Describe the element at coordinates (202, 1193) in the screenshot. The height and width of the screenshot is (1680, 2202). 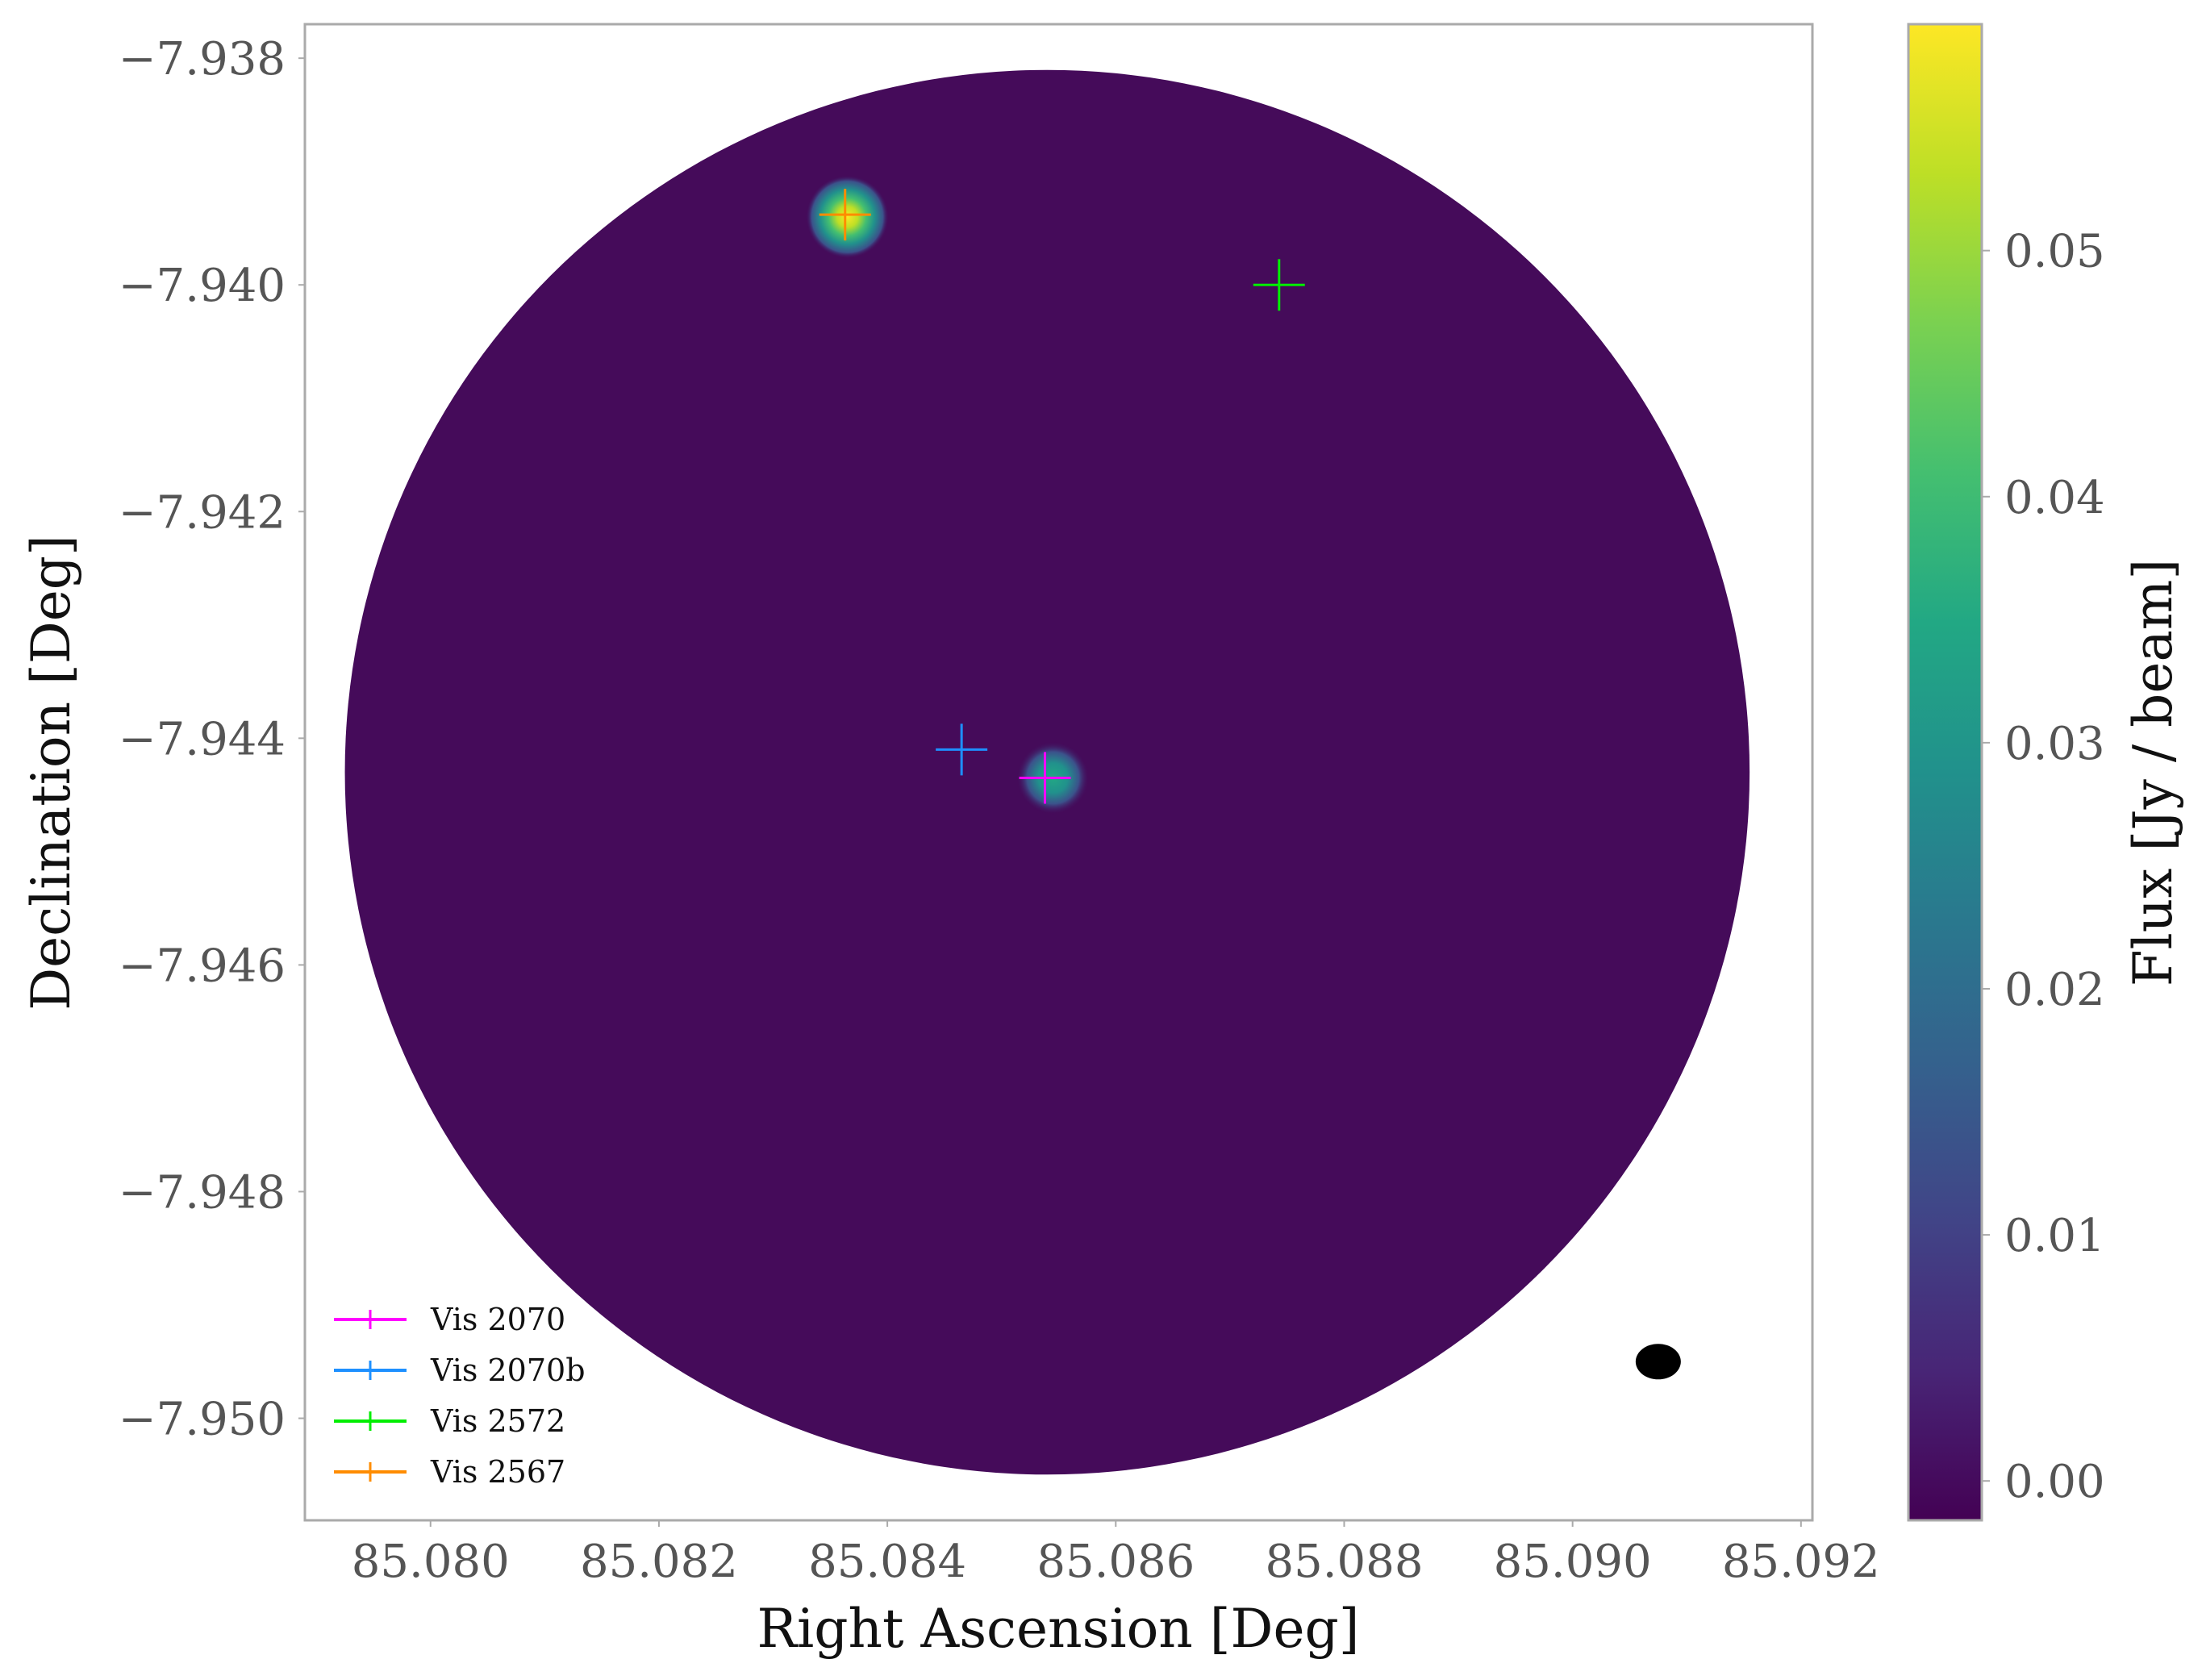
I see `y-tick-label: −7.948` at that location.